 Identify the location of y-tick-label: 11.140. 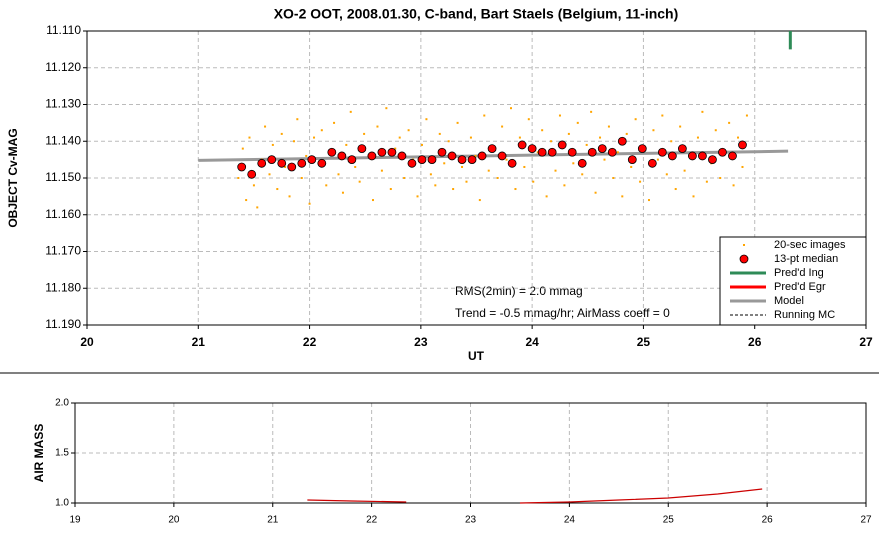
(63, 140).